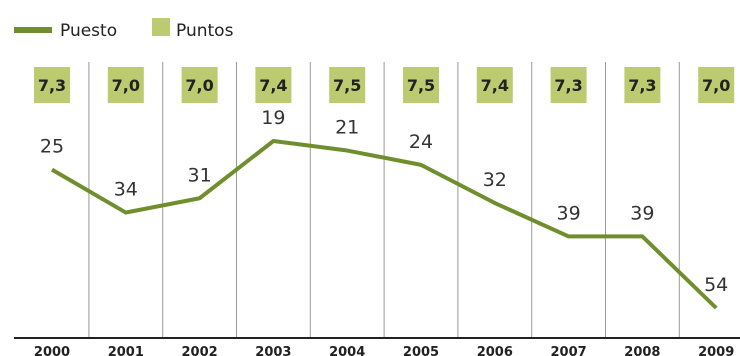  I want to click on year-label: 2001, so click(126, 350).